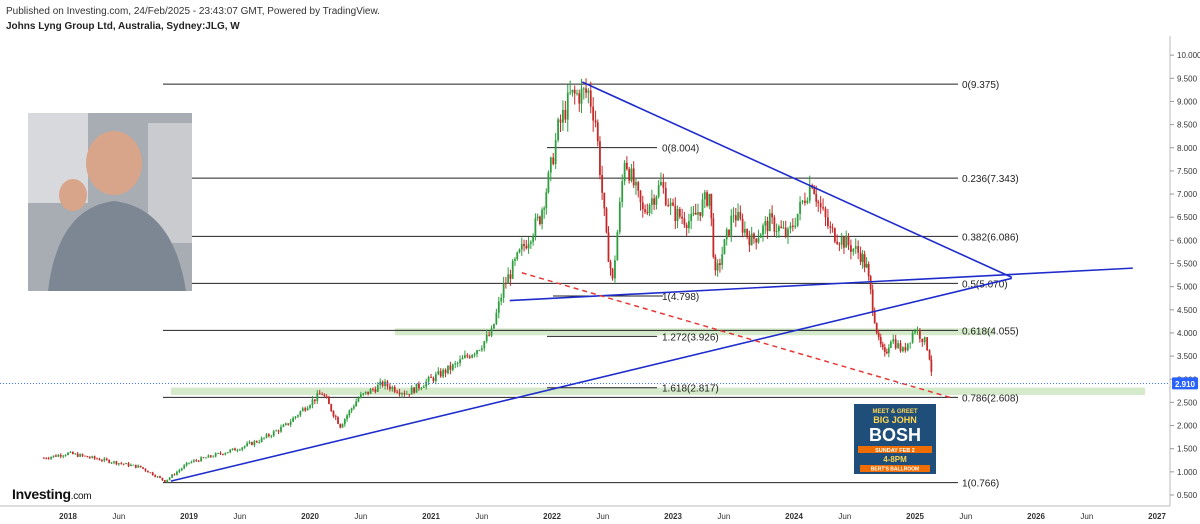 Image resolution: width=1200 pixels, height=524 pixels. What do you see at coordinates (1187, 194) in the screenshot?
I see `y-tick-label: 7.000` at bounding box center [1187, 194].